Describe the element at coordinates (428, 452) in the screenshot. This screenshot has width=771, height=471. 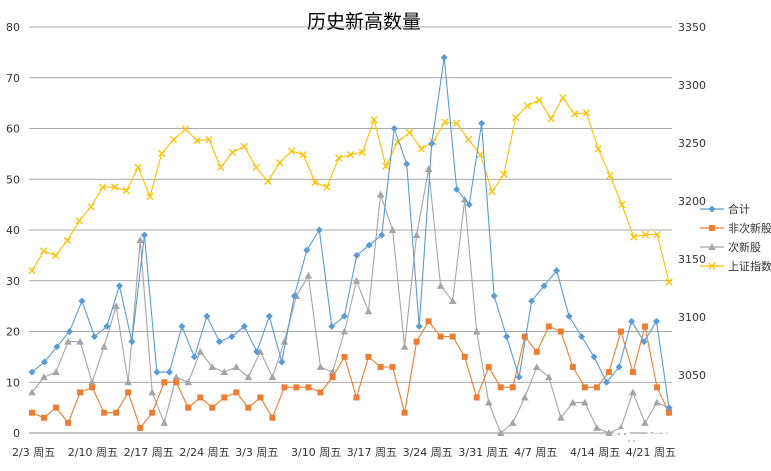
I see `x-tick-label: 3/24 周五` at that location.